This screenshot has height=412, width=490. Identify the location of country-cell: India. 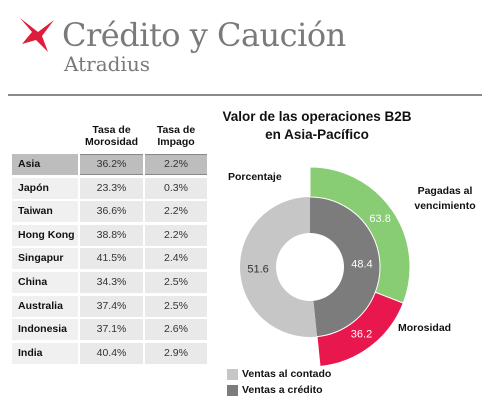
(45, 353).